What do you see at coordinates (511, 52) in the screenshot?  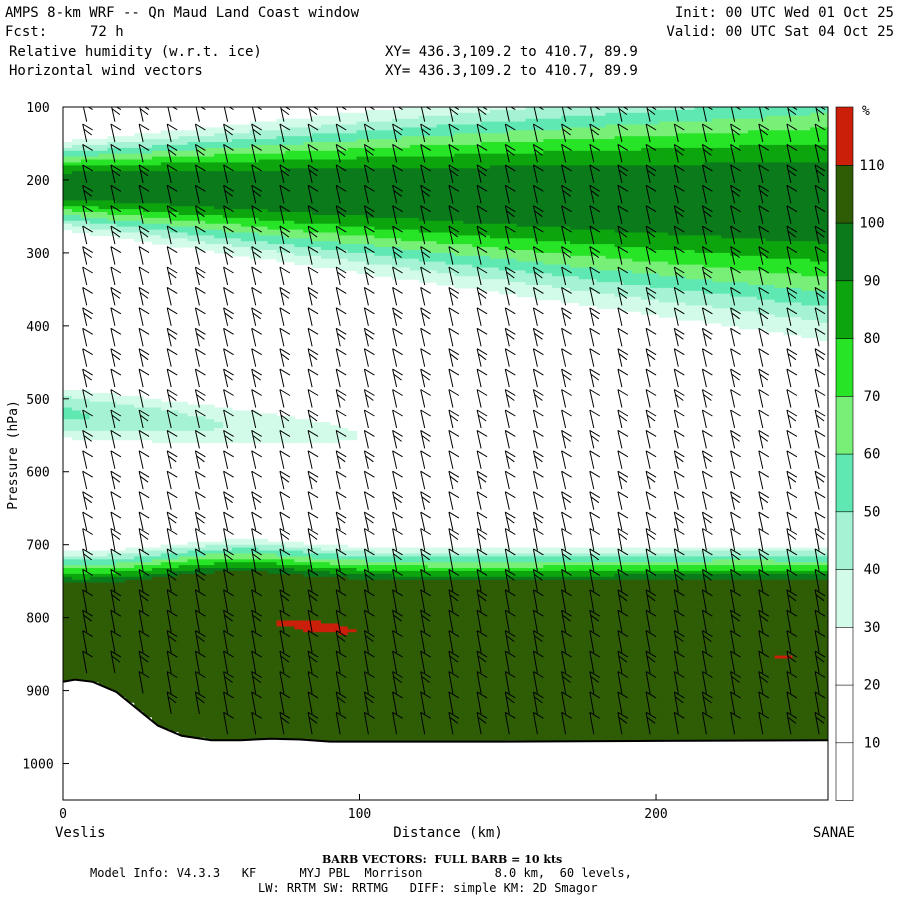 I see `xy-range-1: XY= 436.3,109.2 to 410.7, 89.9` at bounding box center [511, 52].